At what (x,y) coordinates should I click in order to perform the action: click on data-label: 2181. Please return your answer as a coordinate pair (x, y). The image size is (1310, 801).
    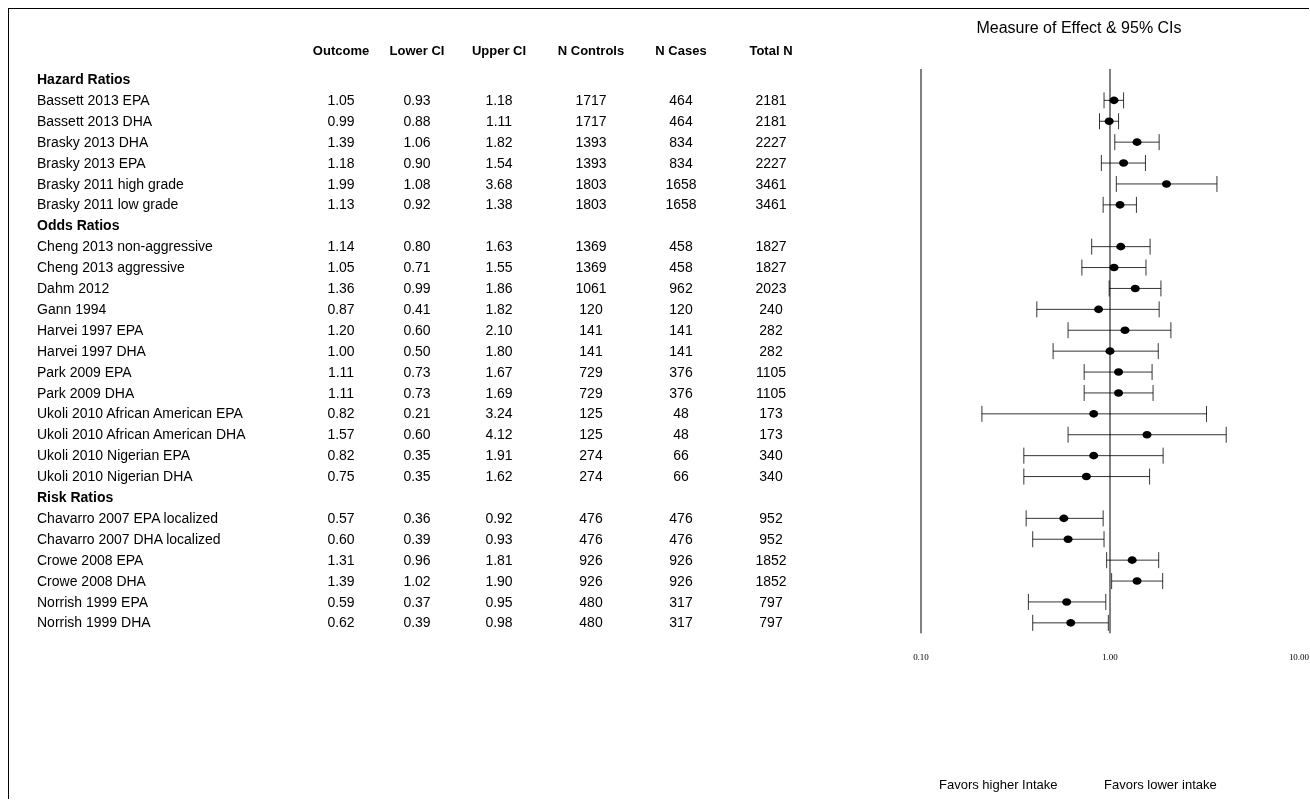
    Looking at the image, I should click on (771, 120).